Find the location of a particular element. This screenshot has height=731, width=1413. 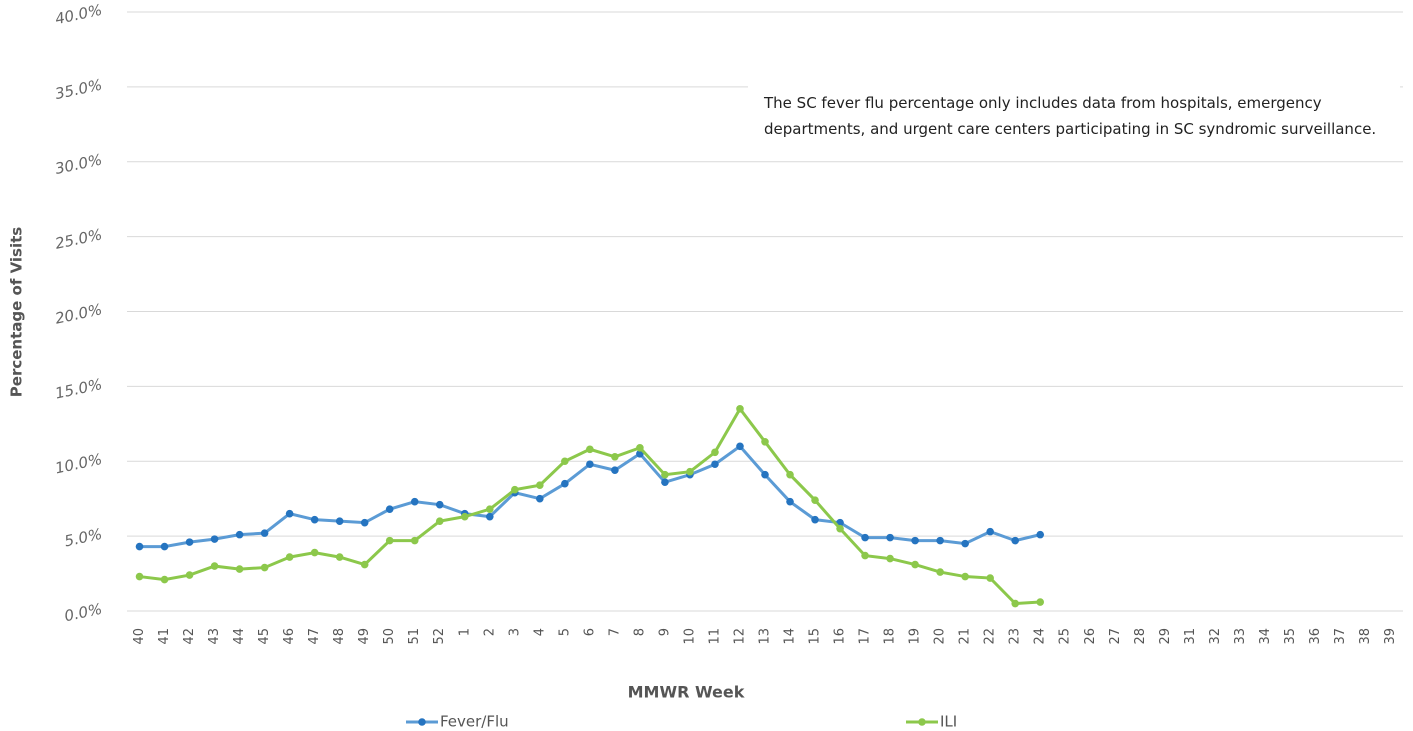

x-tick-label: 48 is located at coordinates (339, 636).